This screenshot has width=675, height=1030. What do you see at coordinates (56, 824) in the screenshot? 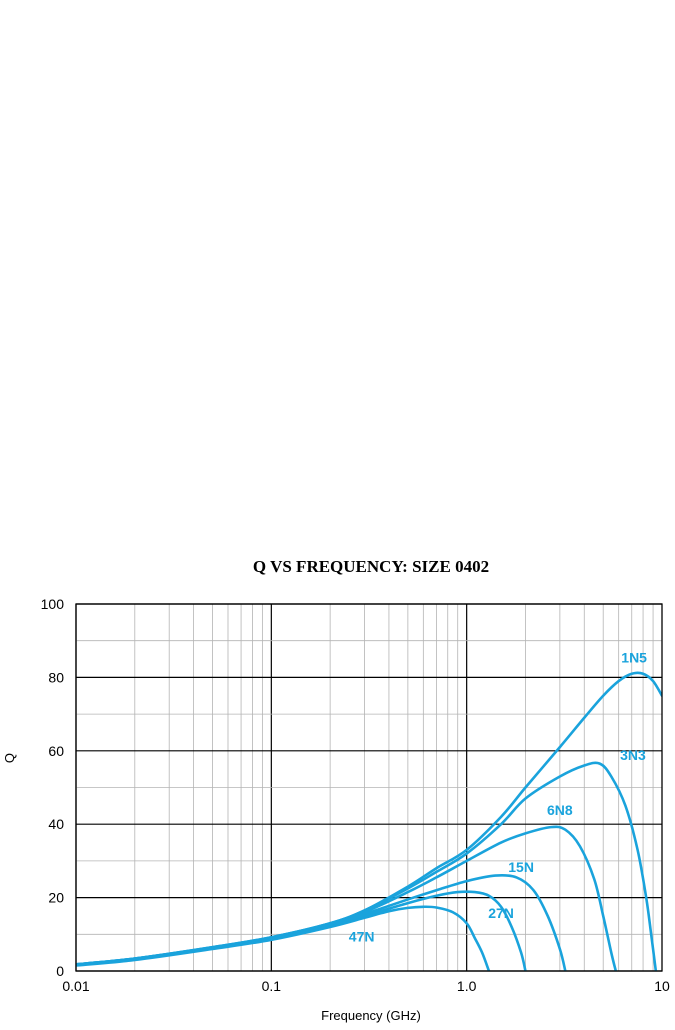
I see `y-tick-label: 40` at bounding box center [56, 824].